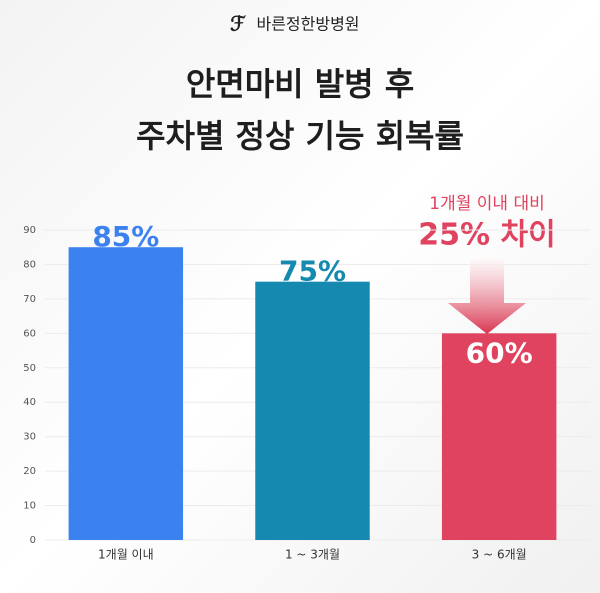  Describe the element at coordinates (29, 471) in the screenshot. I see `y-tick-label: 20` at that location.